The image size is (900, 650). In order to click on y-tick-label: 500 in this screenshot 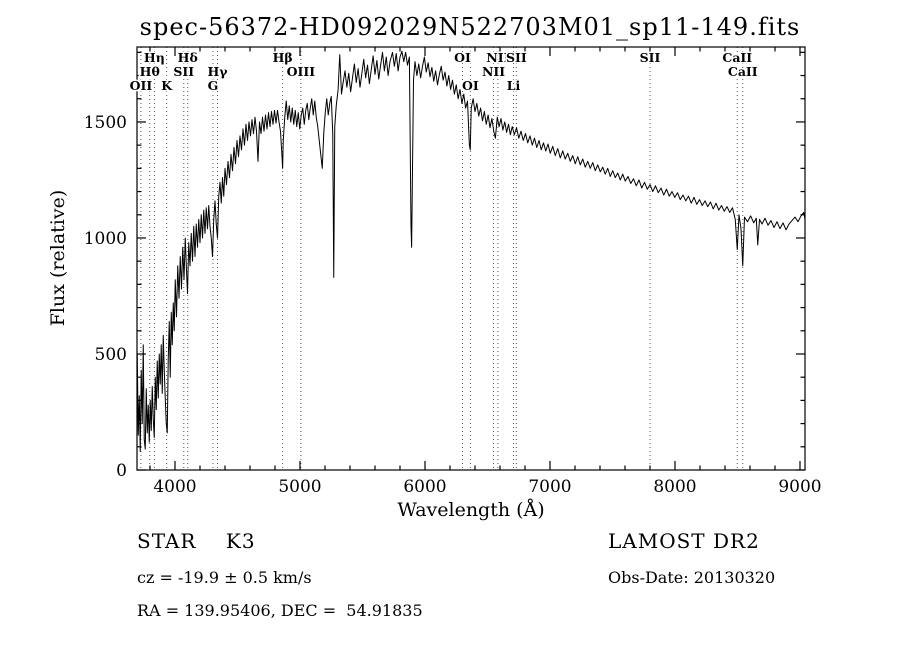, I will do `click(111, 355)`.